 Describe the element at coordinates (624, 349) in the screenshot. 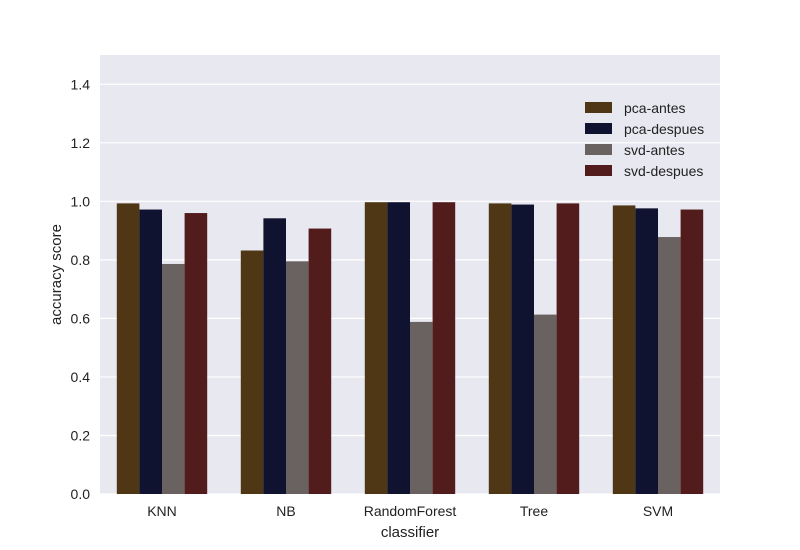

I see `bar-pca-antes-SVM` at that location.